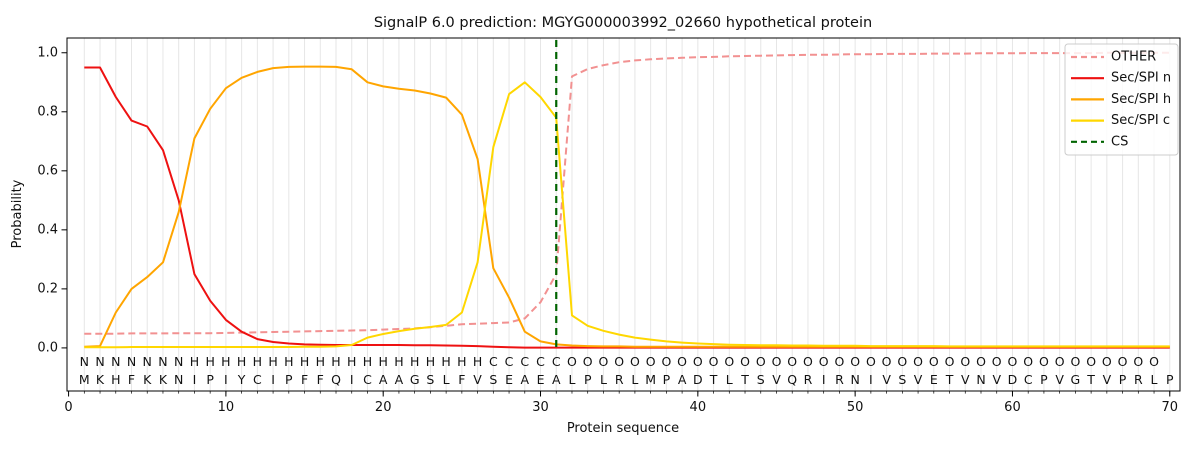 This screenshot has width=1200, height=454. I want to click on residue-letter: M, so click(650, 379).